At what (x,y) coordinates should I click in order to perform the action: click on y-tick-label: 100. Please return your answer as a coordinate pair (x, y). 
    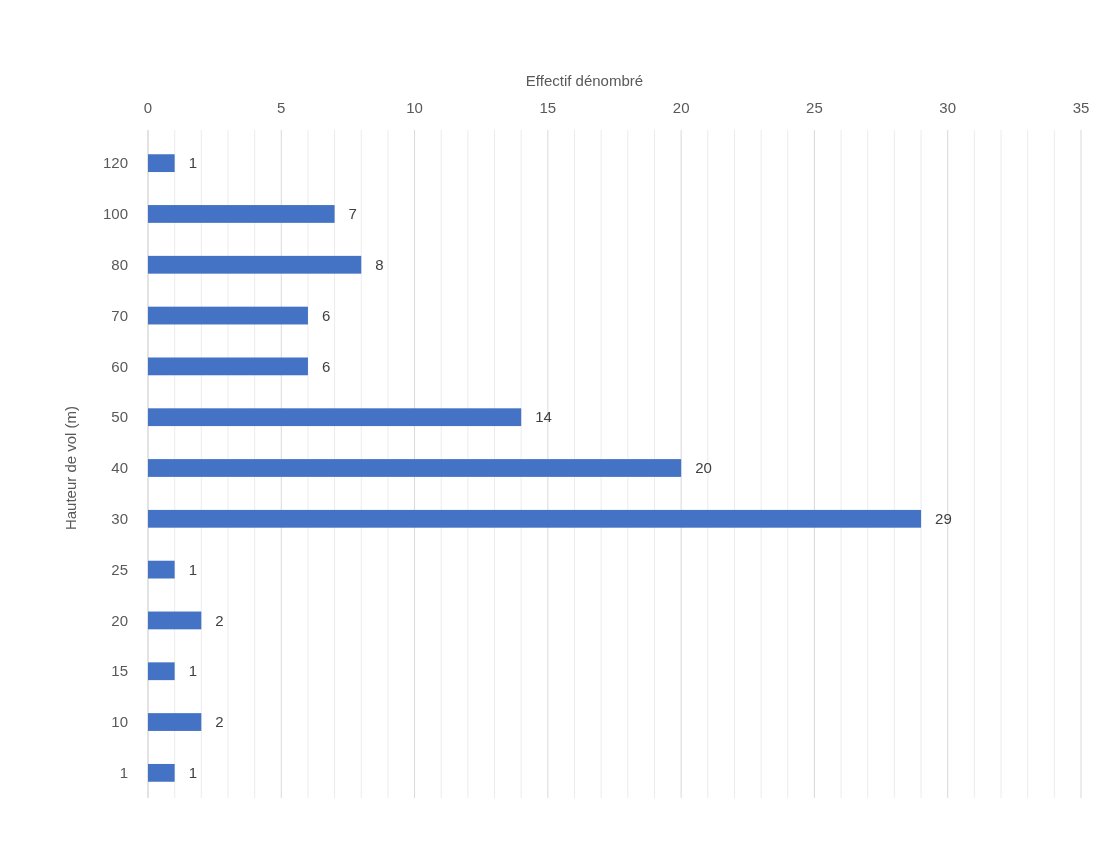
    Looking at the image, I should click on (115, 214).